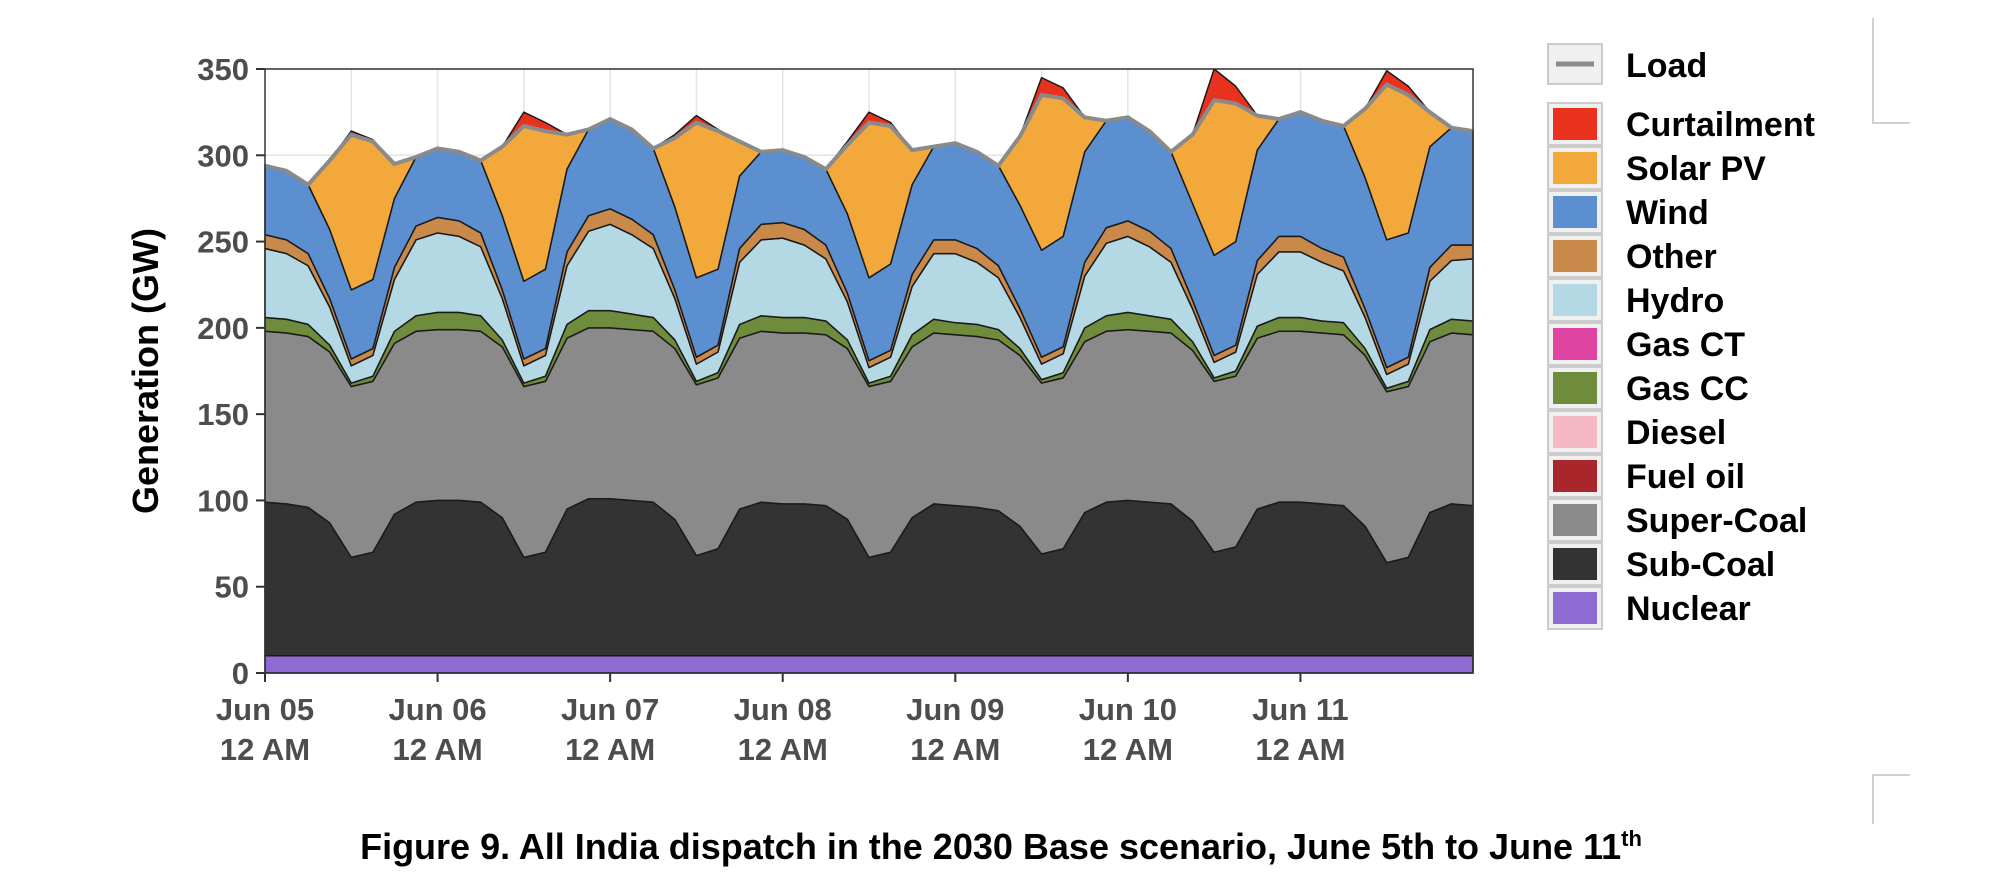 The image size is (2002, 890). I want to click on legend-swatch-diesel, so click(1575, 432).